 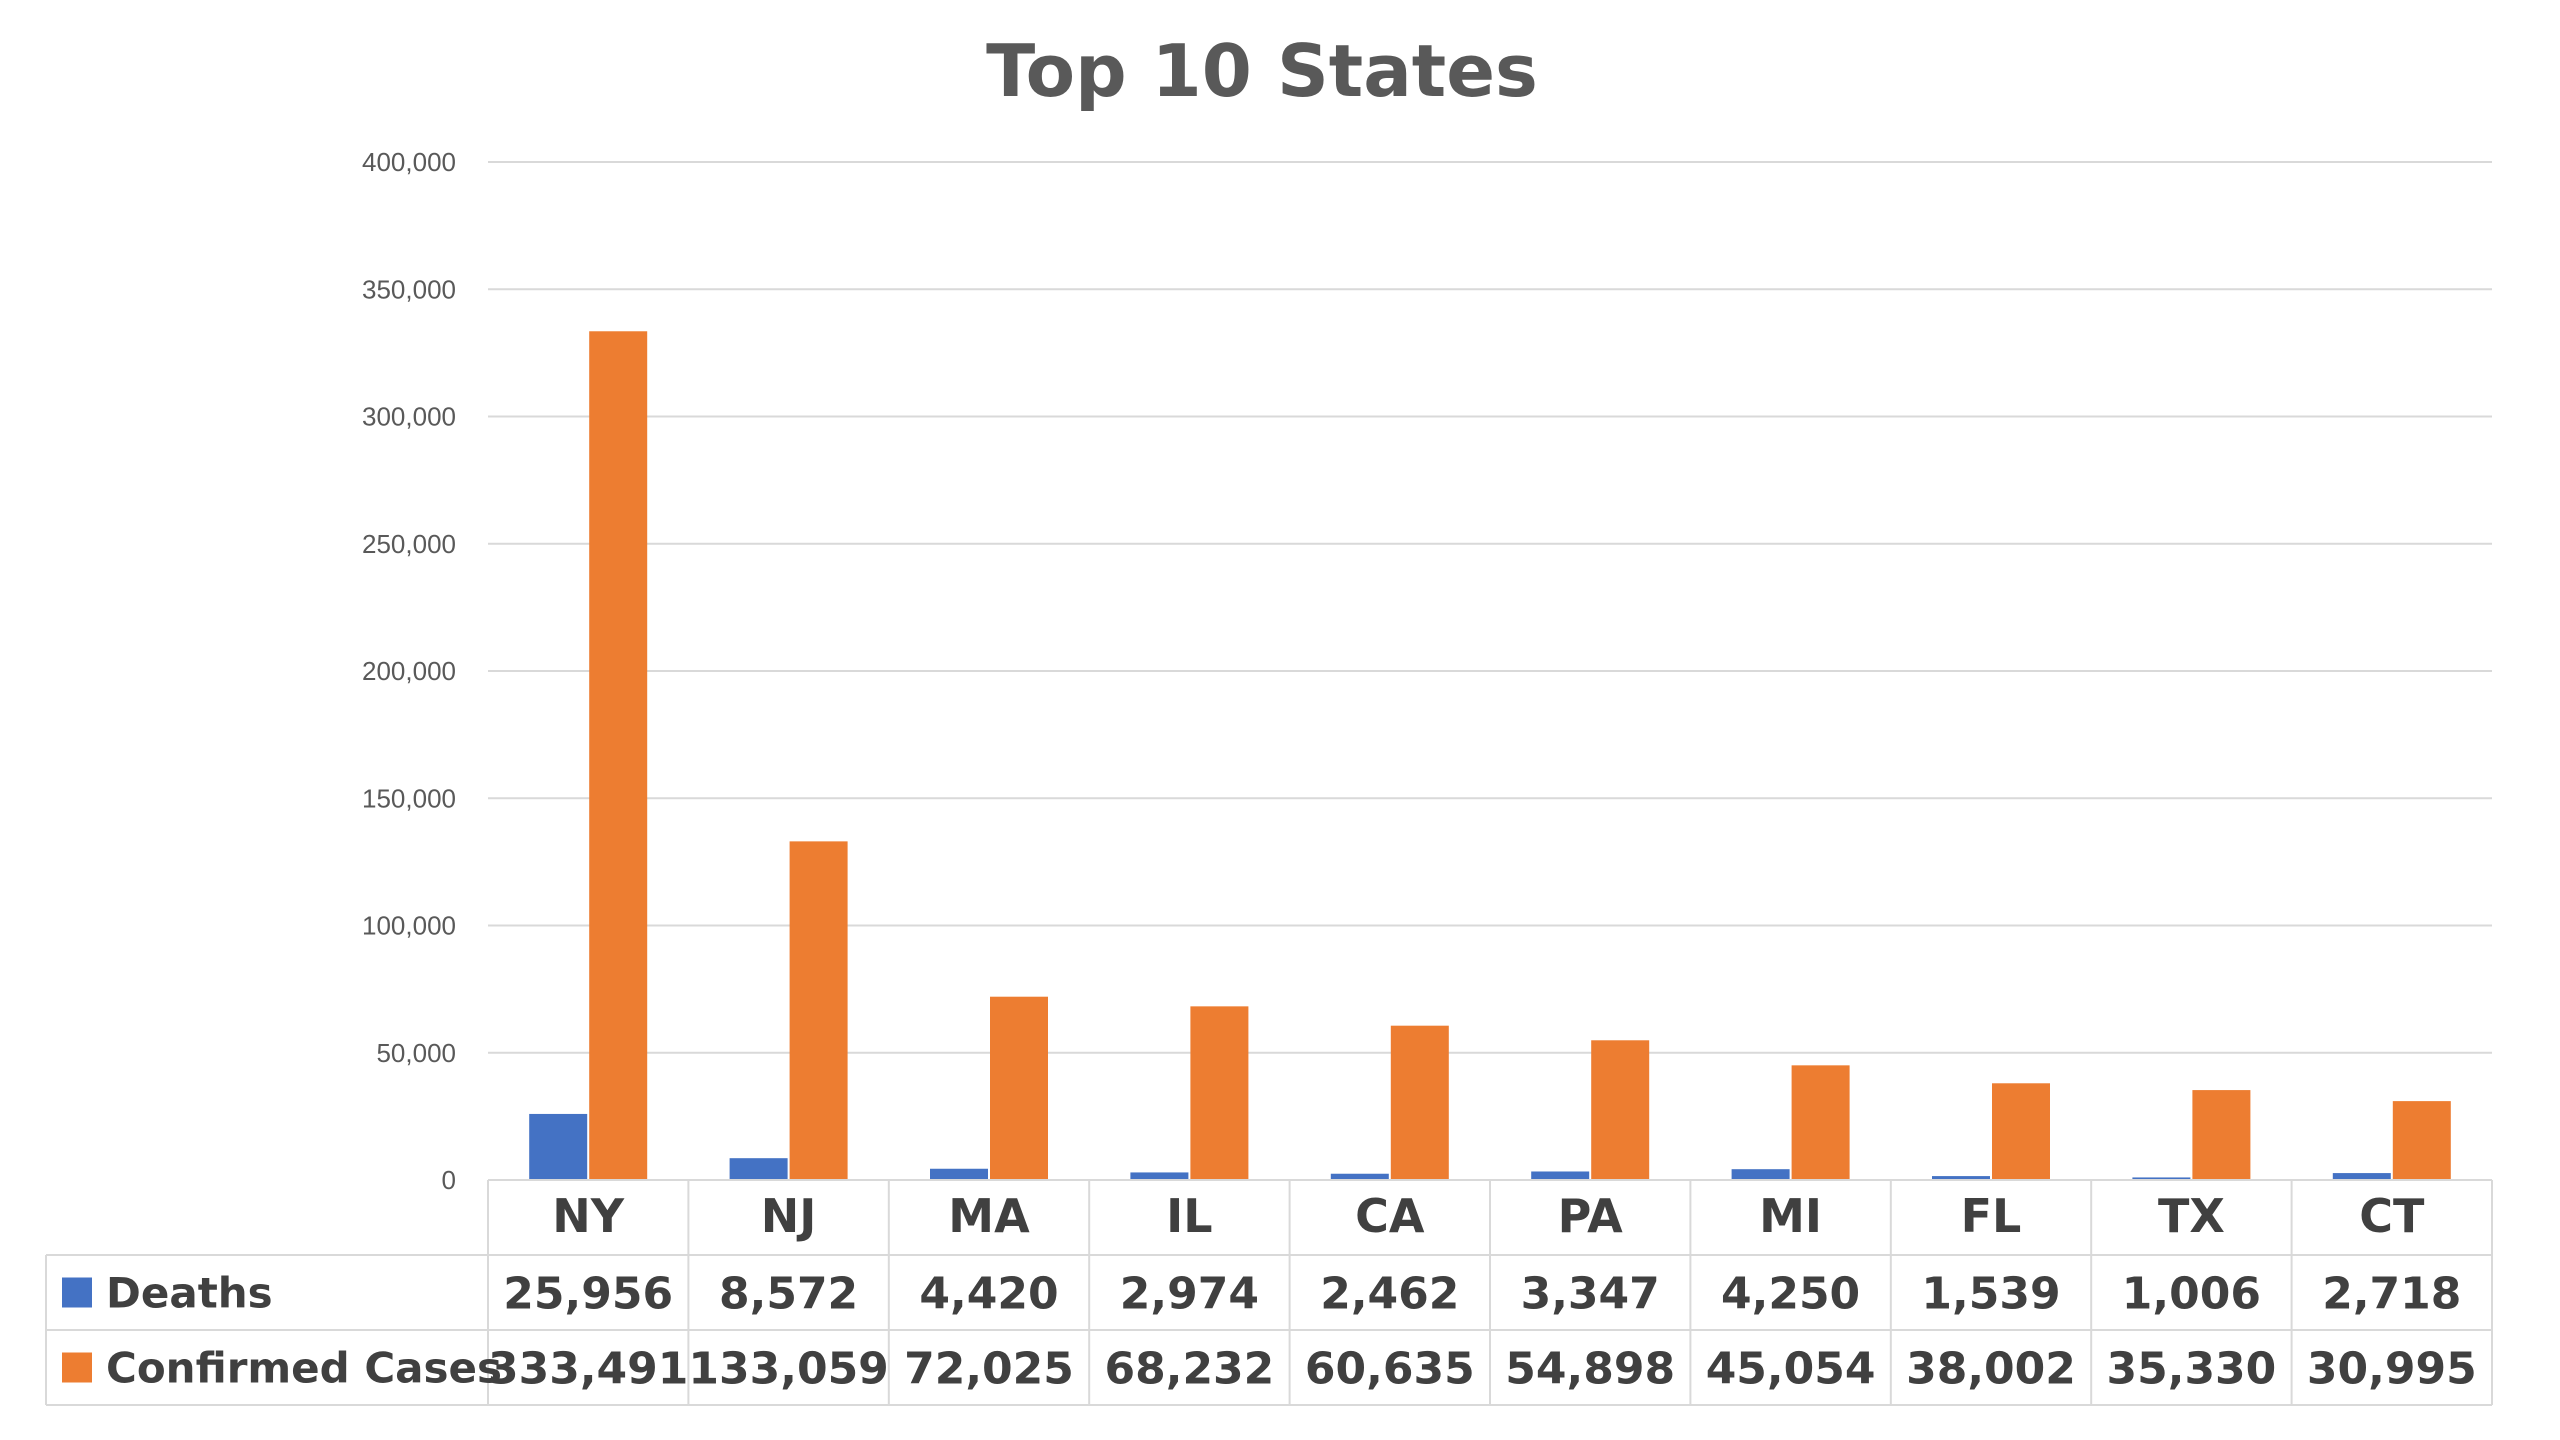 What do you see at coordinates (989, 1216) in the screenshot?
I see `category-label: MA` at bounding box center [989, 1216].